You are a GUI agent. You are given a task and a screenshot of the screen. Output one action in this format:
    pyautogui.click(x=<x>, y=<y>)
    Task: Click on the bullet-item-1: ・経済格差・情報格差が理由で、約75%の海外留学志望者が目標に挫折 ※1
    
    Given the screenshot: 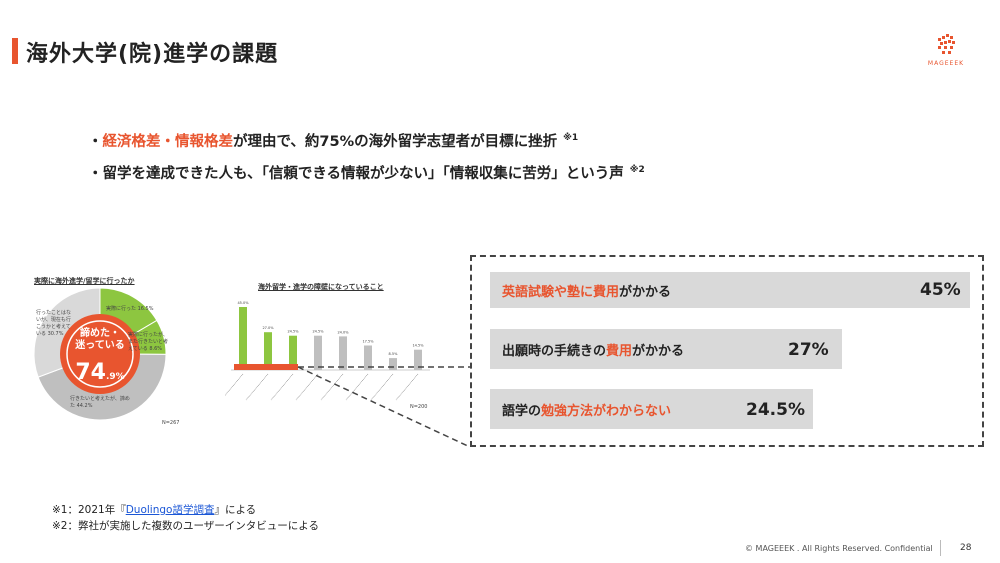 What is the action you would take?
    pyautogui.click(x=366, y=140)
    